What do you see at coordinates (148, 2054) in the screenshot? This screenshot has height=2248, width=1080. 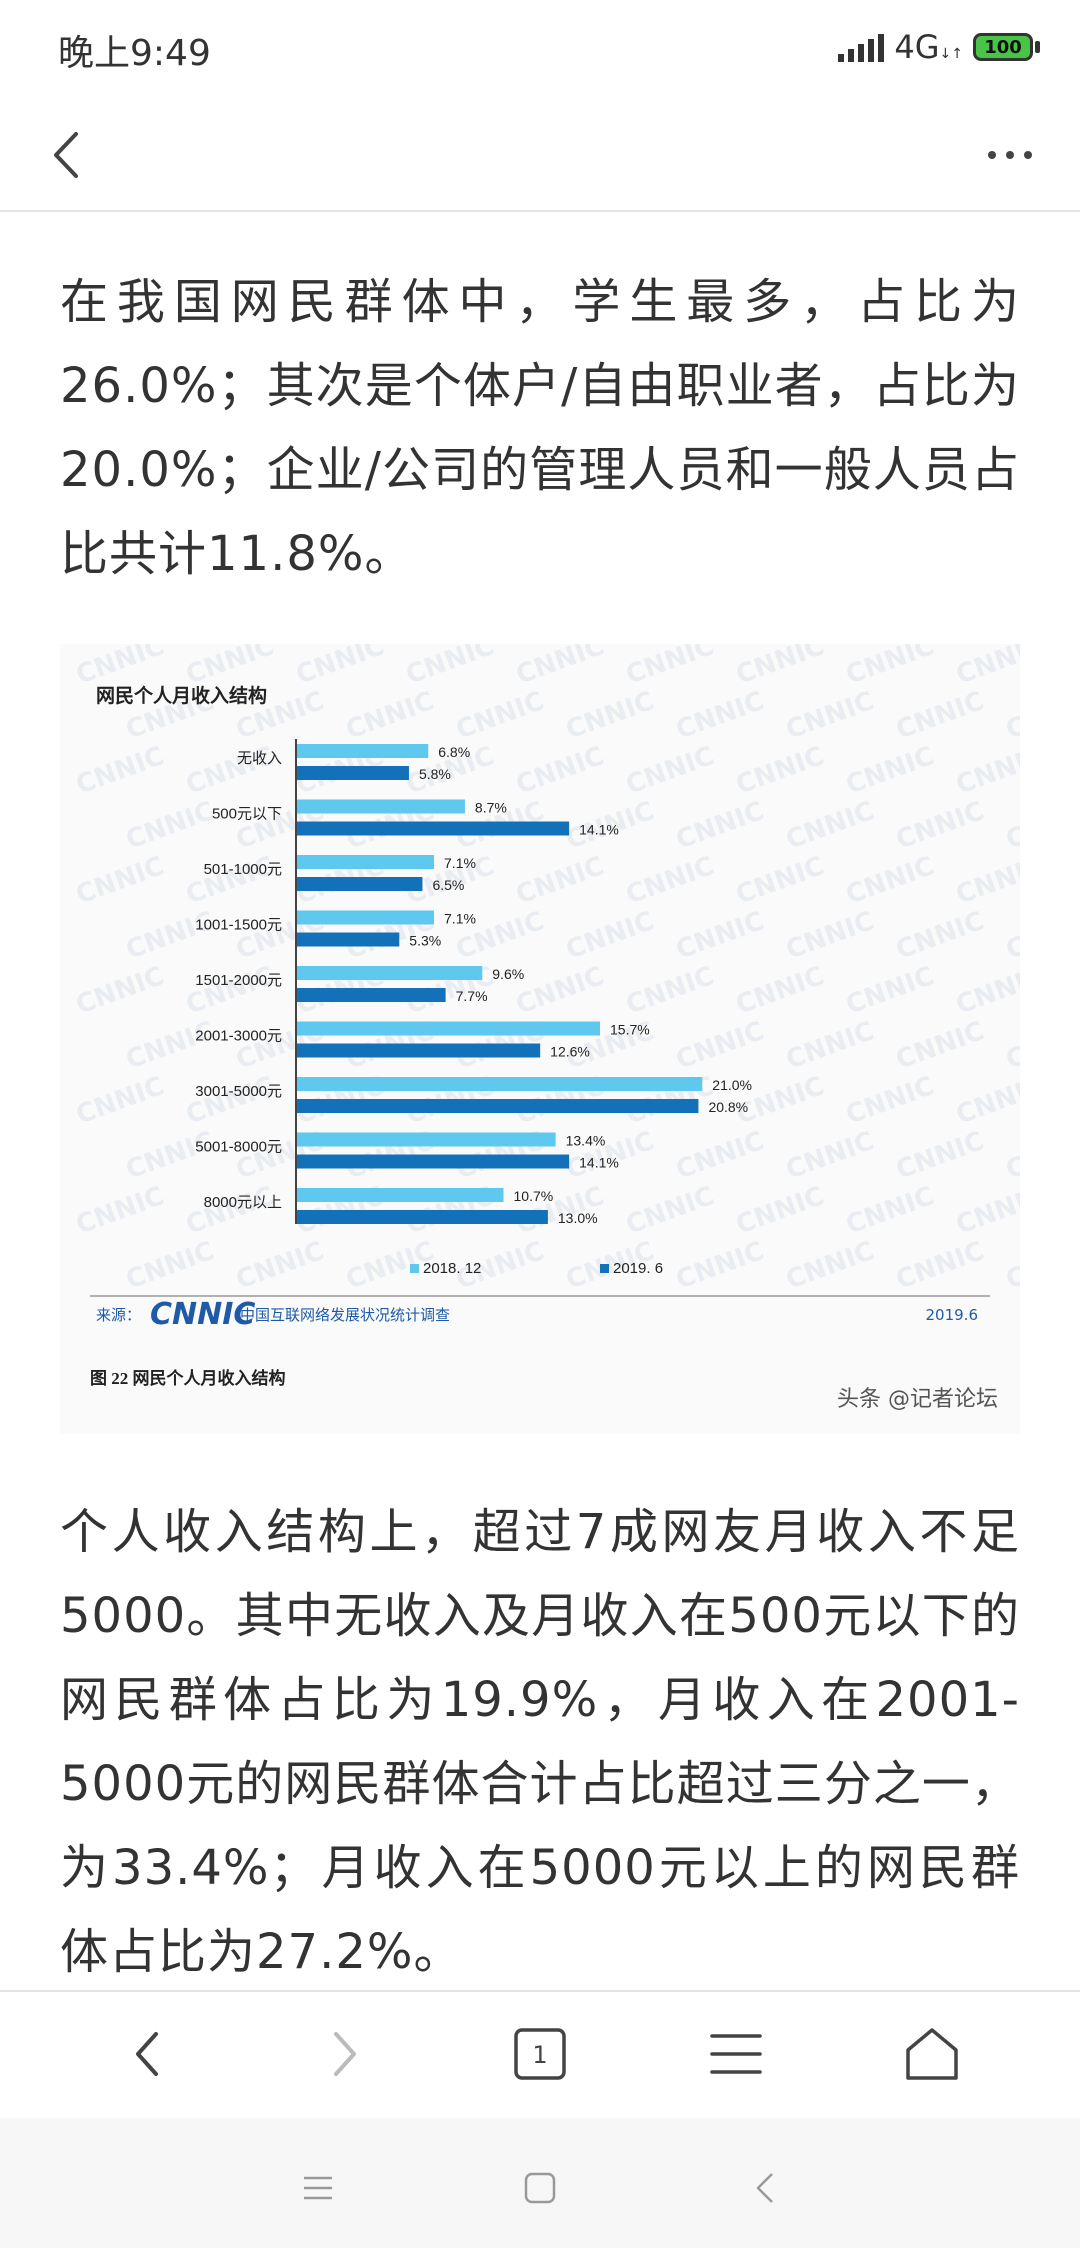 I see `browser-back-button` at bounding box center [148, 2054].